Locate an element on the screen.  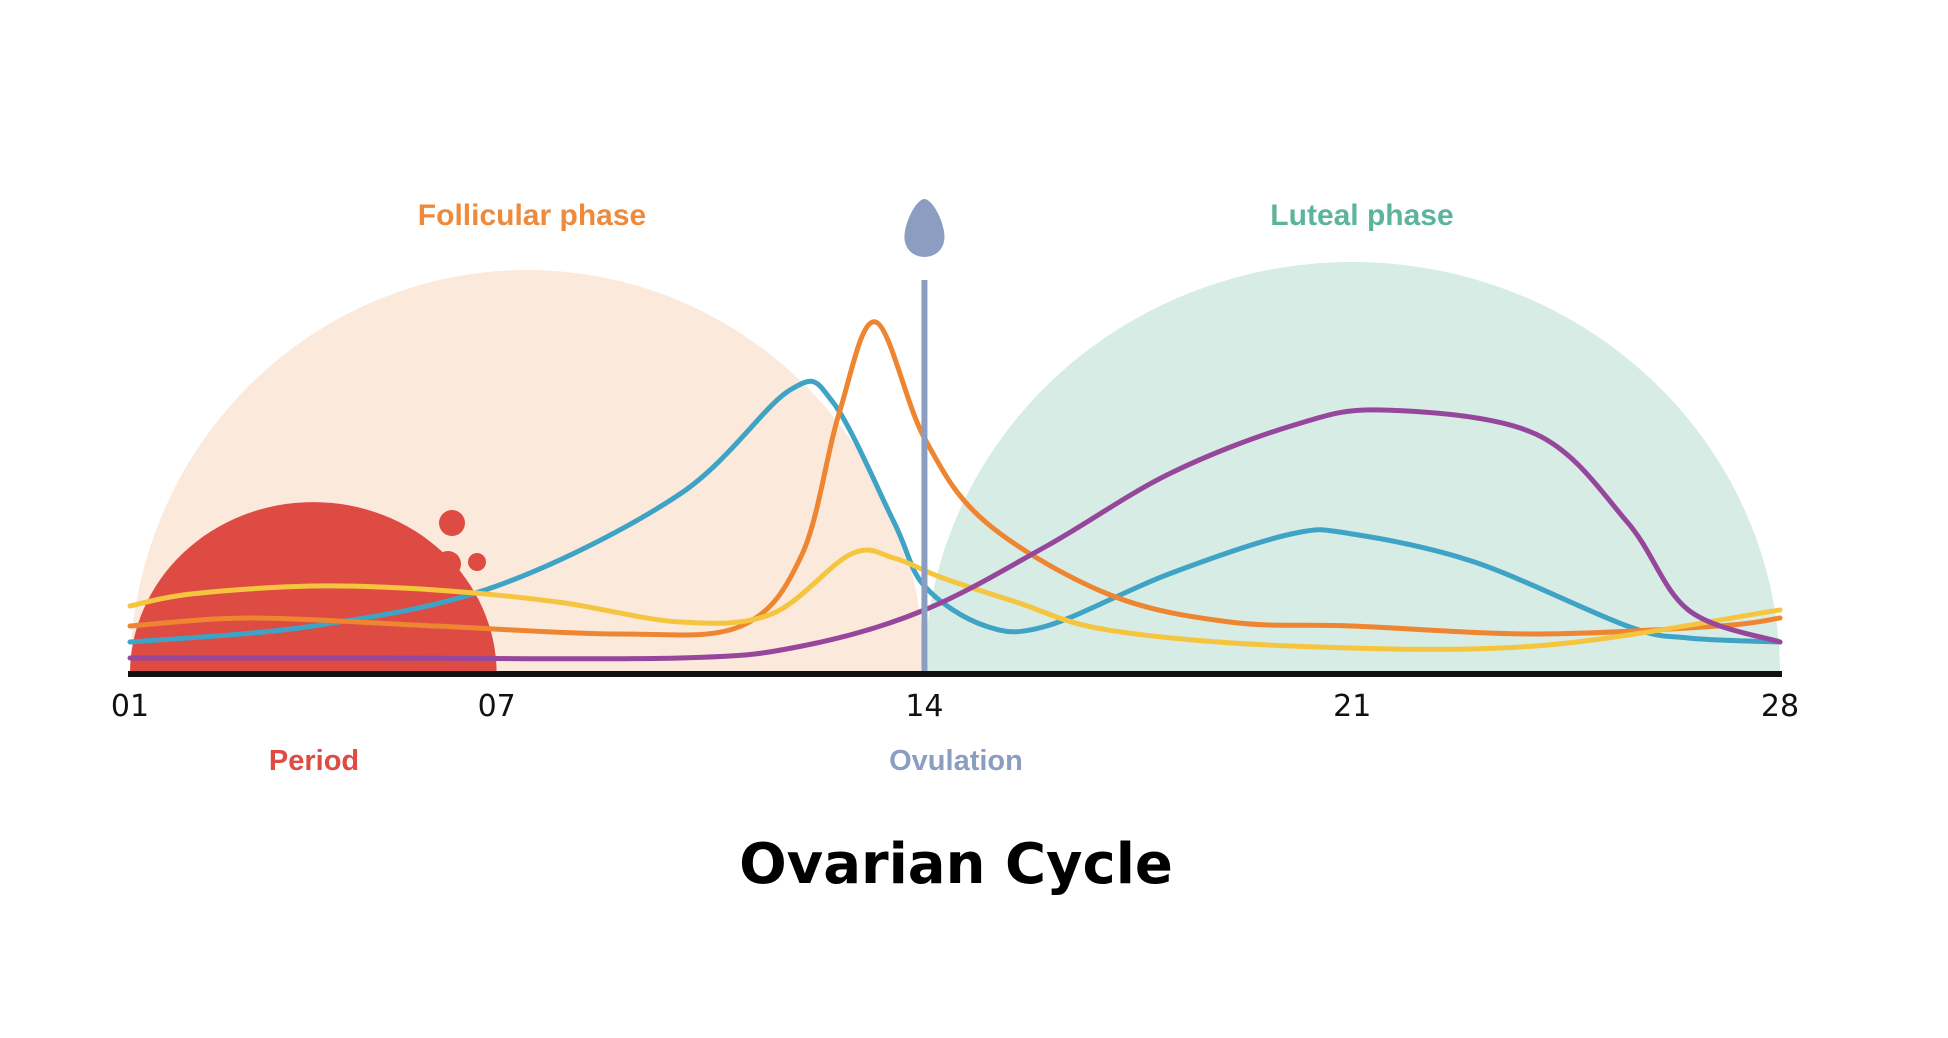
chart-title: Ovarian Cycle is located at coordinates (956, 864).